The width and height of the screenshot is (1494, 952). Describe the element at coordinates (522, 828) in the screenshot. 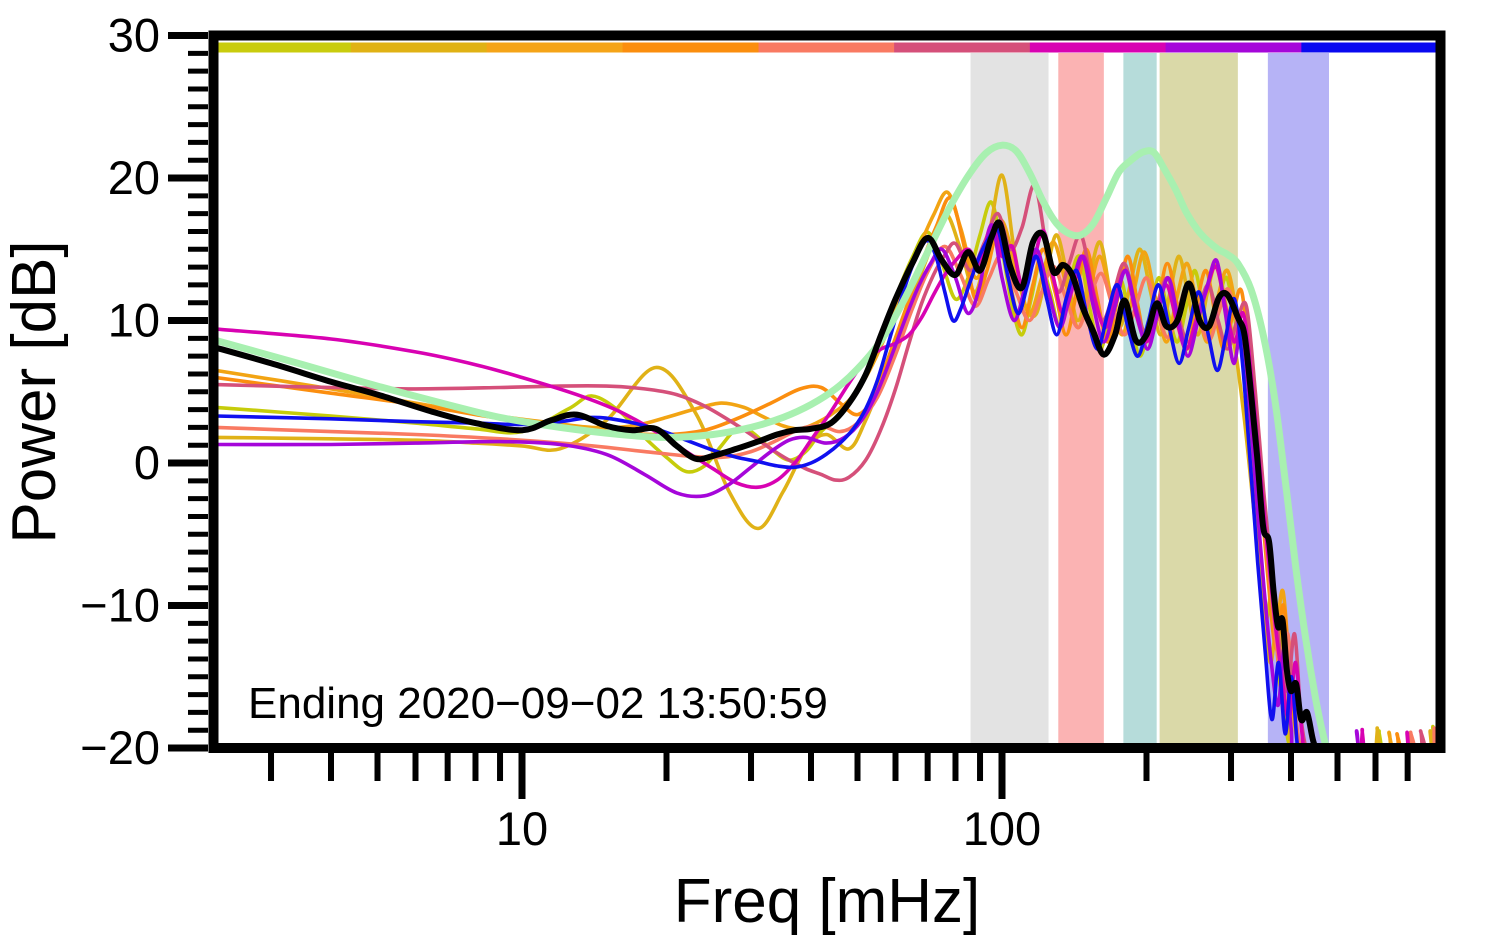

I see `x-tick-label-10: 10` at that location.